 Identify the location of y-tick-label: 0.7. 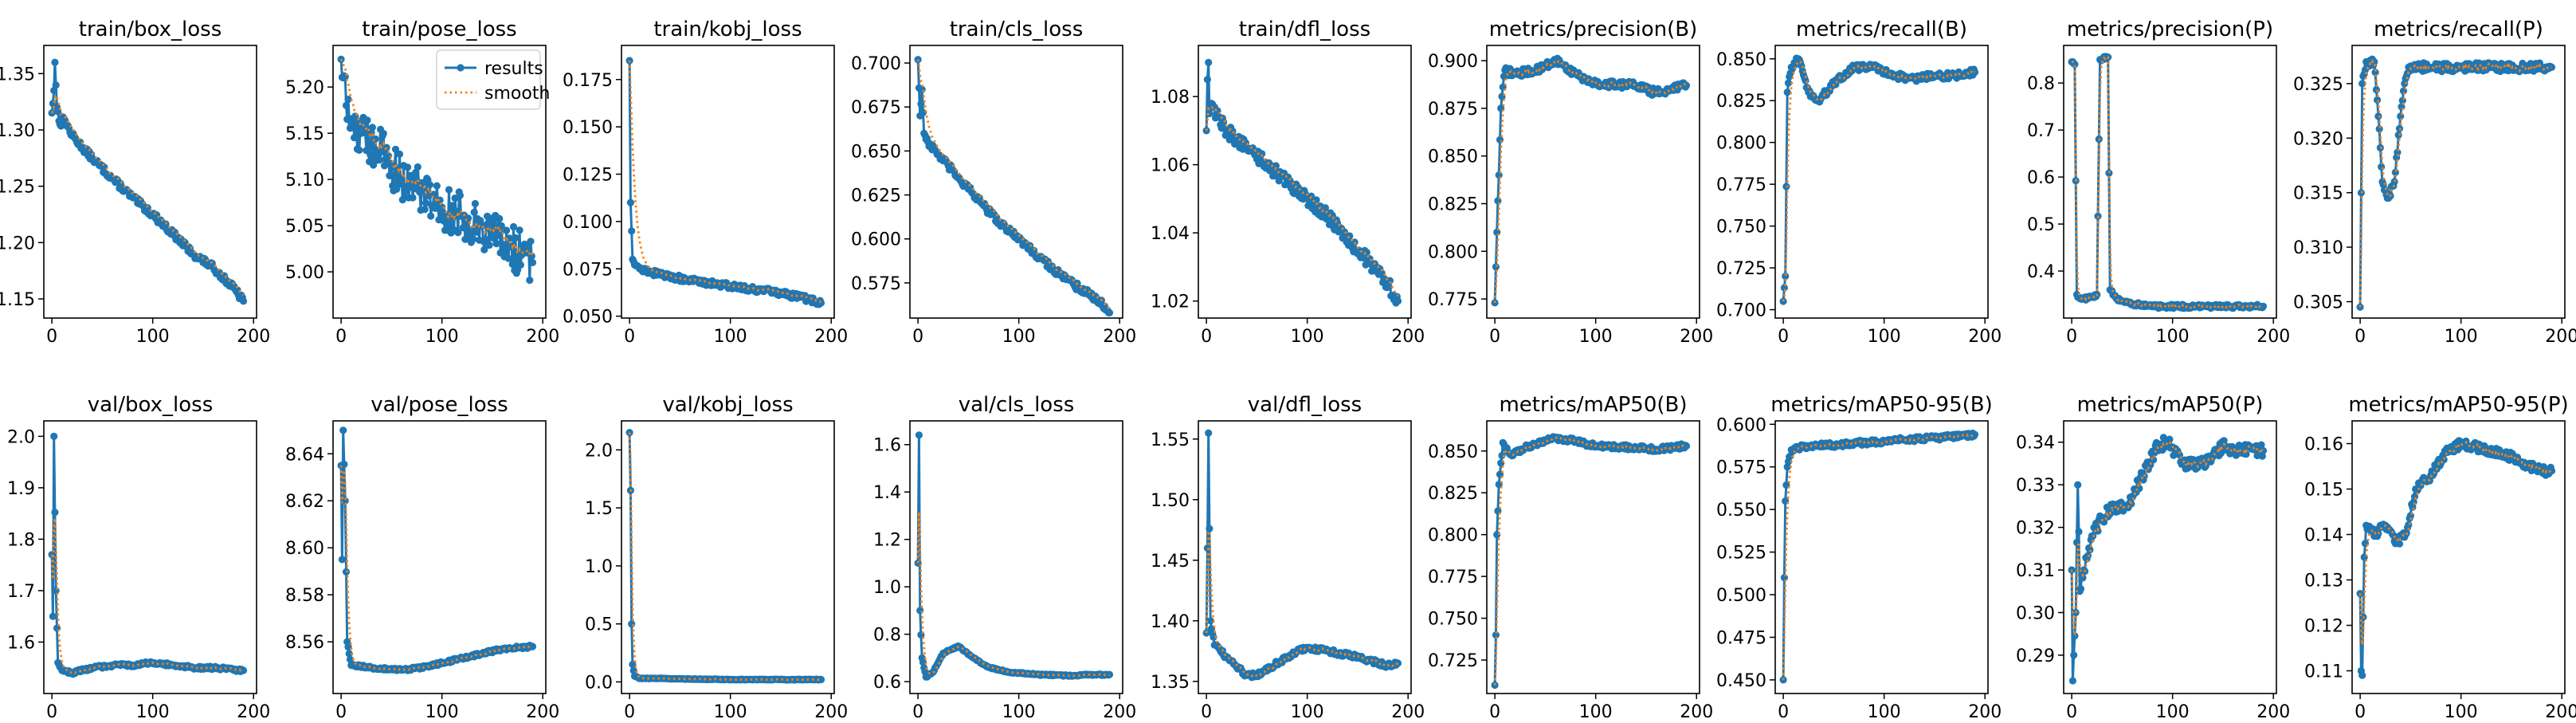
(2041, 131).